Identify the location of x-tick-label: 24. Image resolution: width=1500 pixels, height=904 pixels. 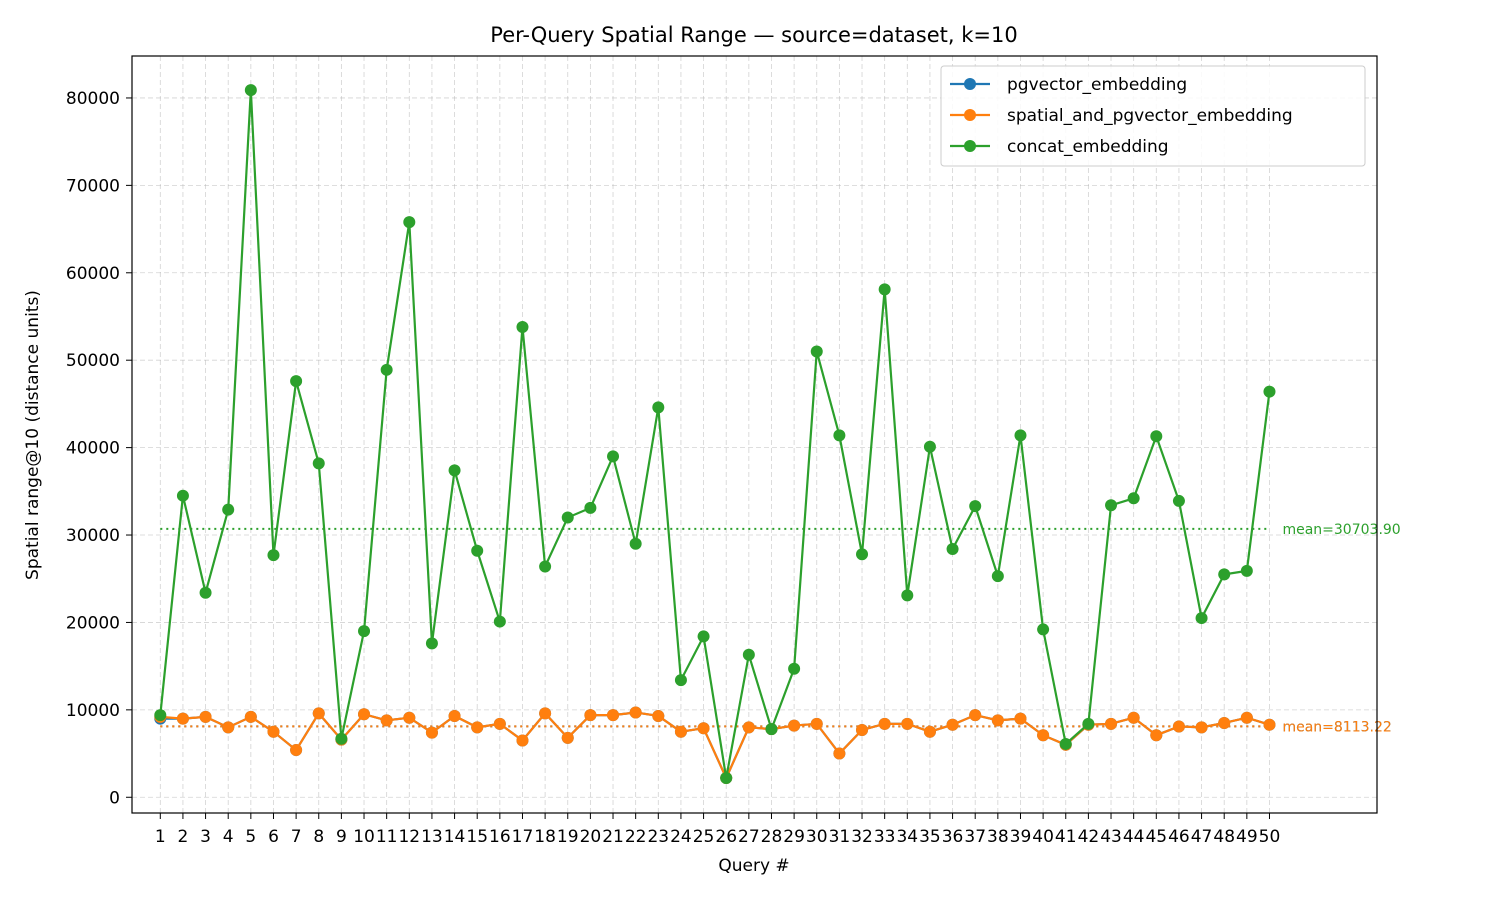
(681, 837).